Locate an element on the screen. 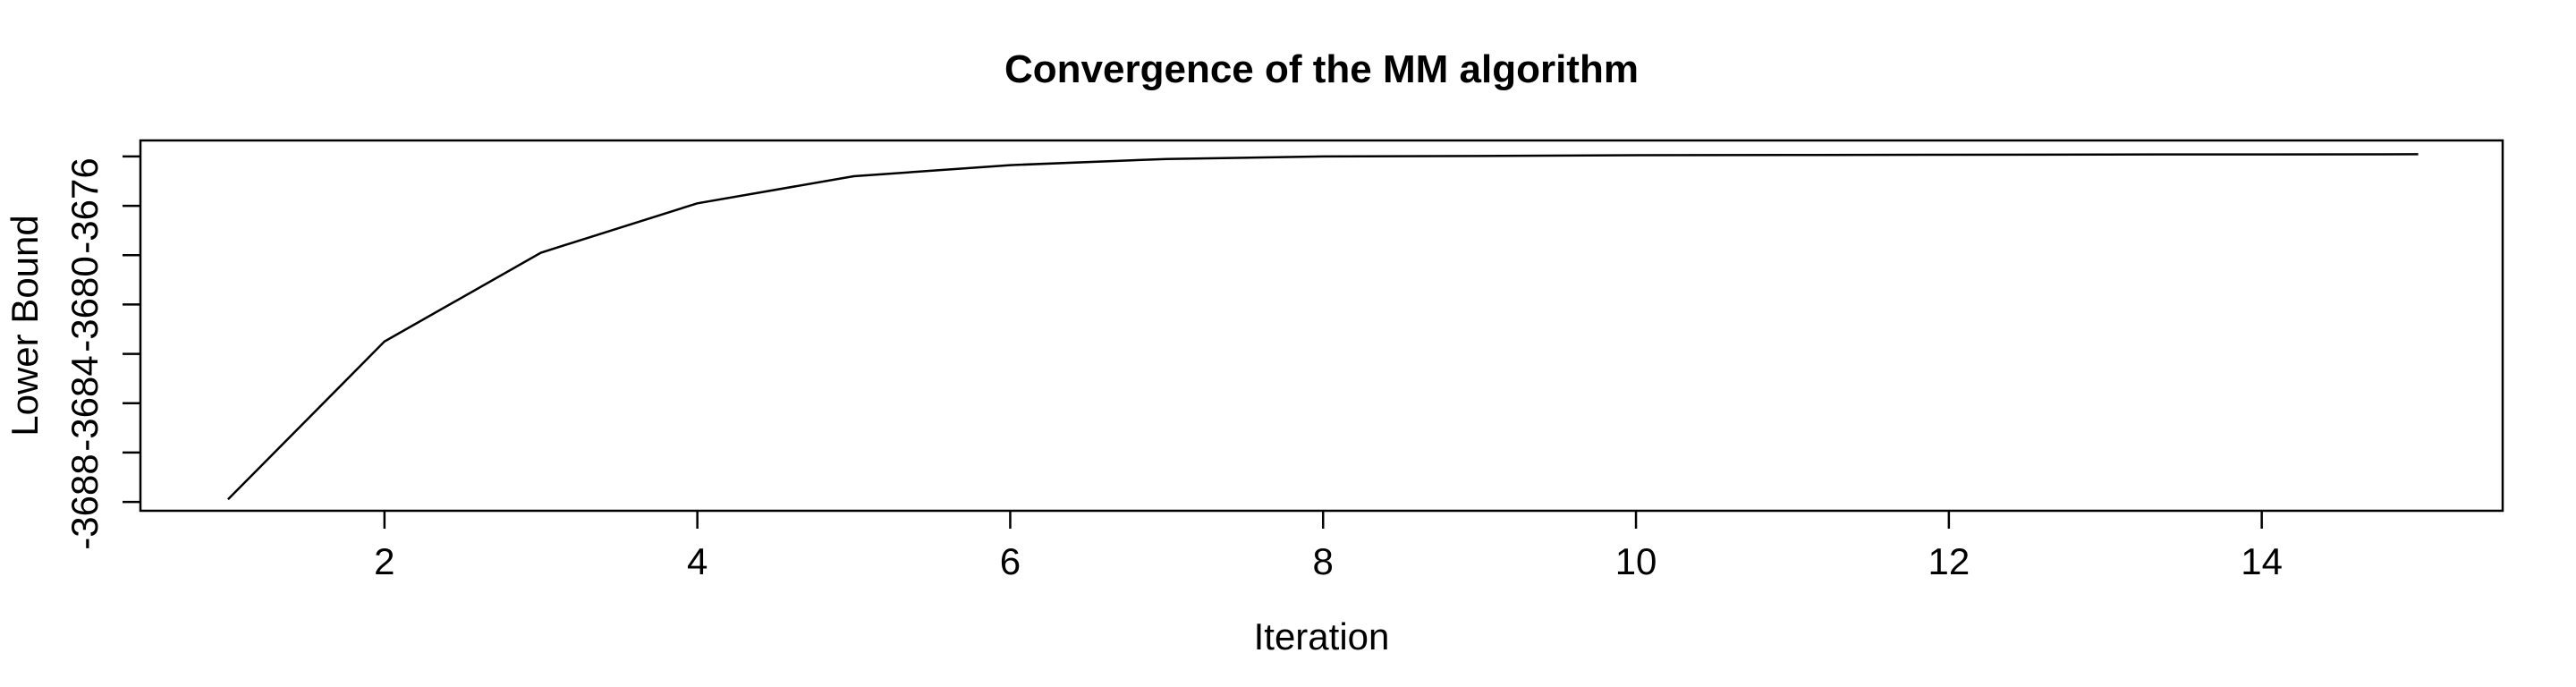  x-tick-label: 14 is located at coordinates (2262, 561).